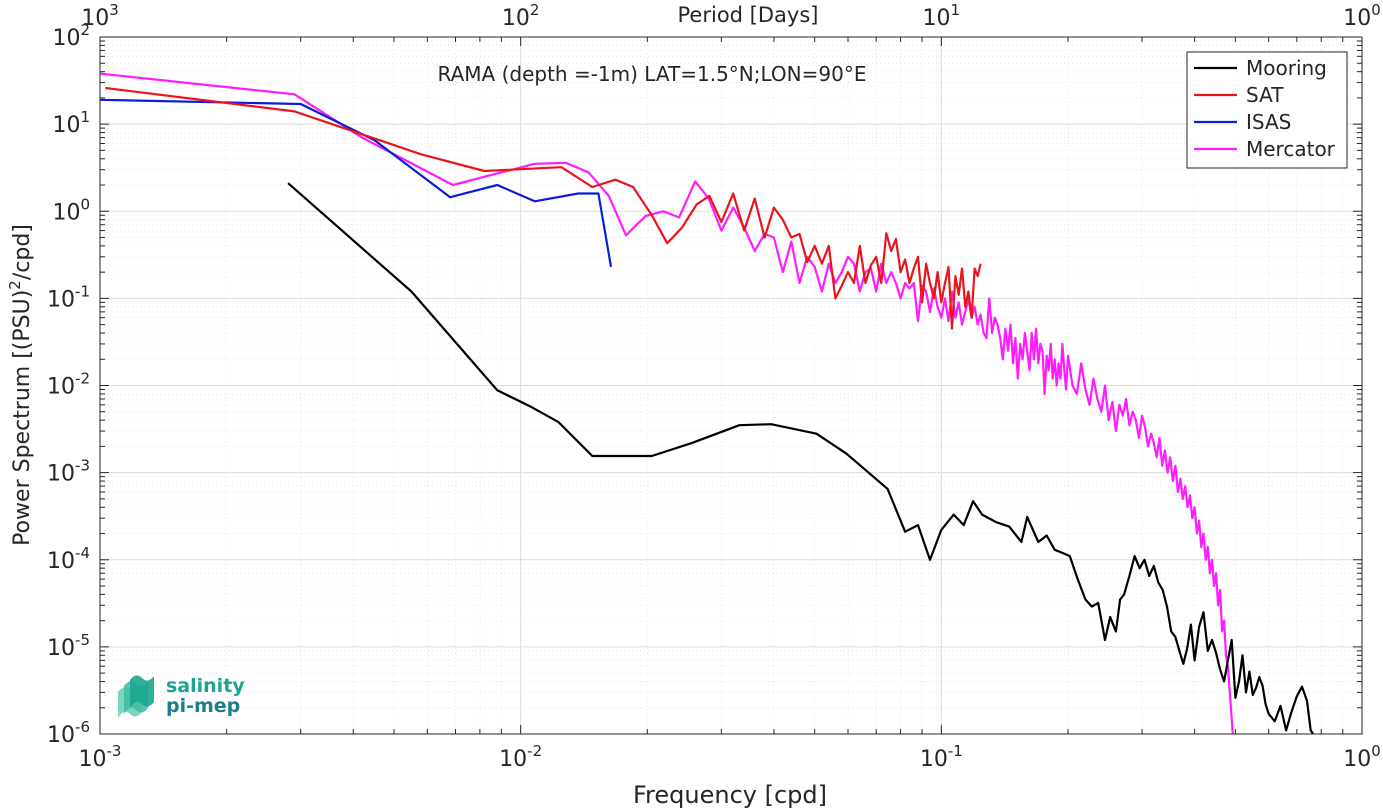 The image size is (1383, 809). Describe the element at coordinates (955, 751) in the screenshot. I see `x-tick-label-exponent: -1` at that location.